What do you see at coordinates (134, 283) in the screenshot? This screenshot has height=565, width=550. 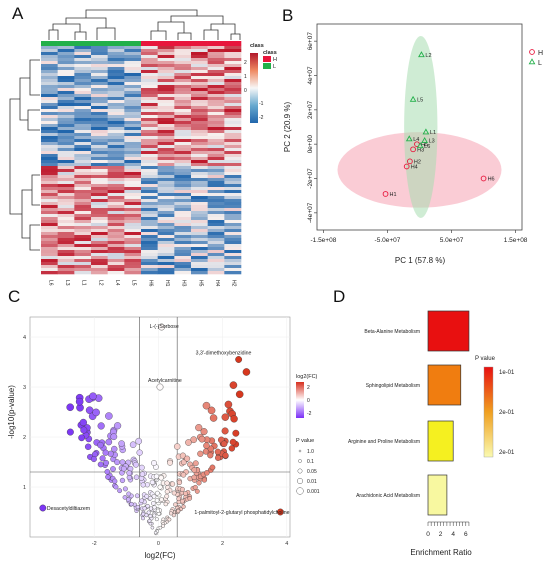 I see `heatmap-column-label-l5: L5` at bounding box center [134, 283].